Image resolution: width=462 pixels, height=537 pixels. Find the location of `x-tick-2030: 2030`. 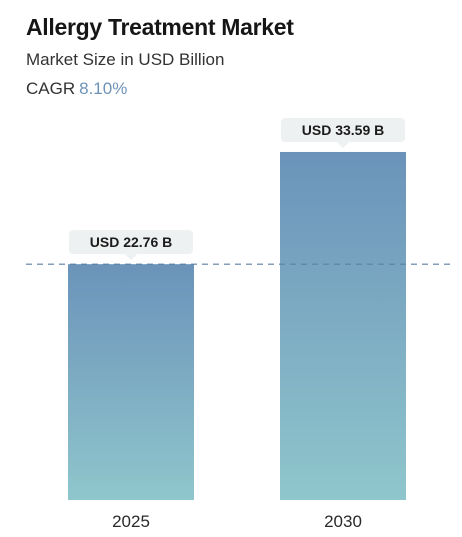

x-tick-2030: 2030 is located at coordinates (343, 521).